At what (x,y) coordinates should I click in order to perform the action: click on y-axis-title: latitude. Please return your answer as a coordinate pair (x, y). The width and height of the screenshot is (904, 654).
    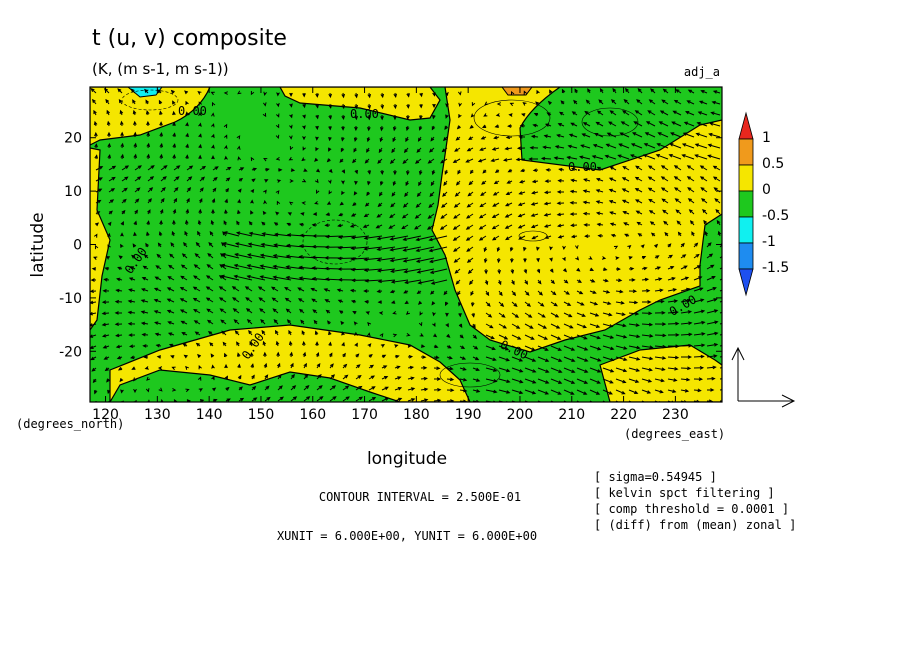
    Looking at the image, I should click on (38, 244).